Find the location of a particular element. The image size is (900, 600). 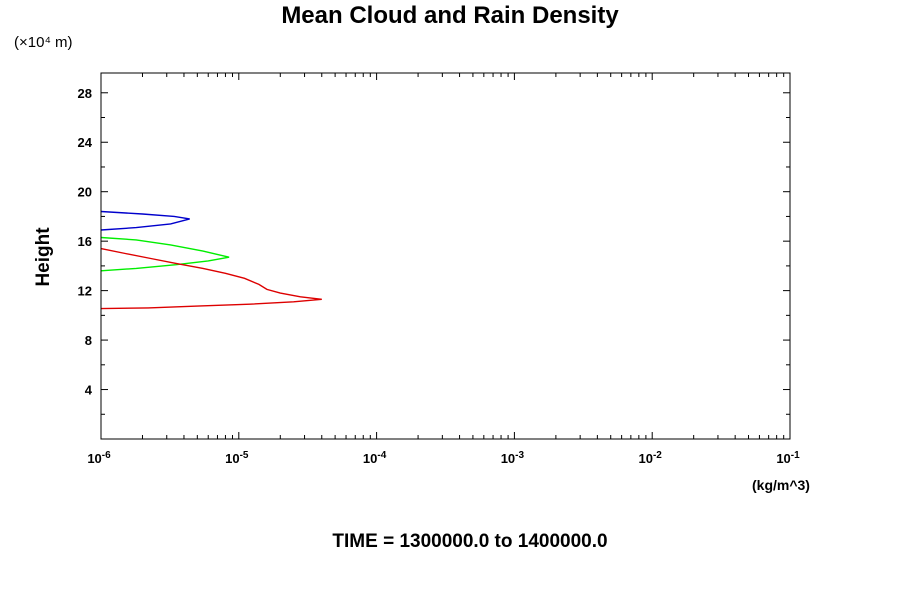

x-tick-label: 10⁻⁴ is located at coordinates (375, 458).